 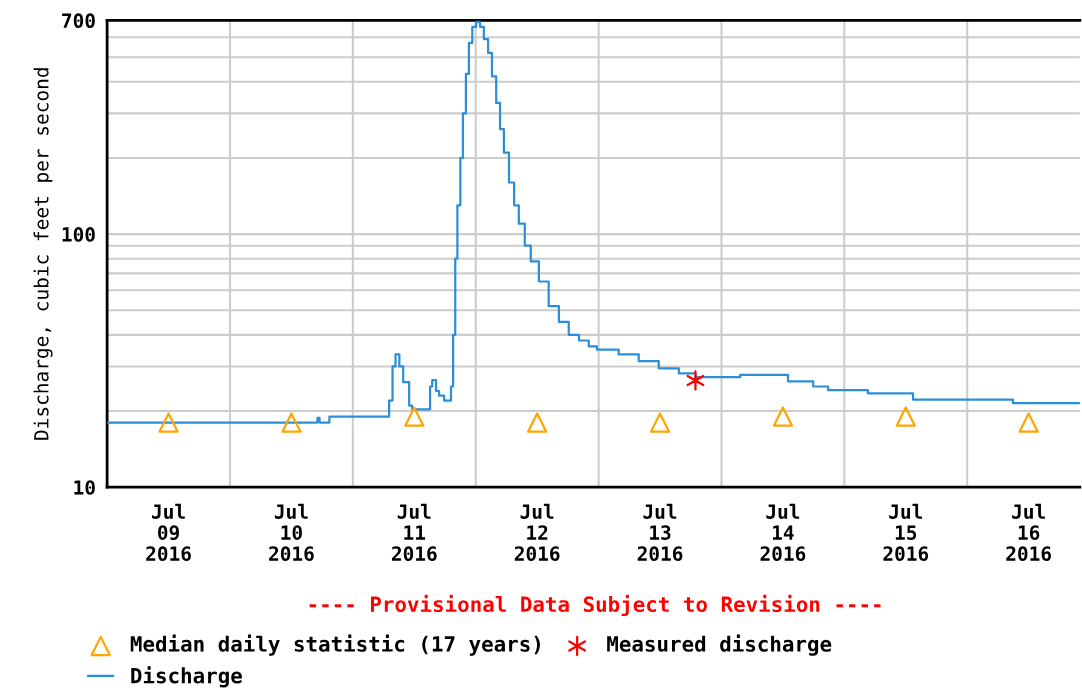 I want to click on x-tick-label: Jul 14 2016, so click(x=783, y=532).